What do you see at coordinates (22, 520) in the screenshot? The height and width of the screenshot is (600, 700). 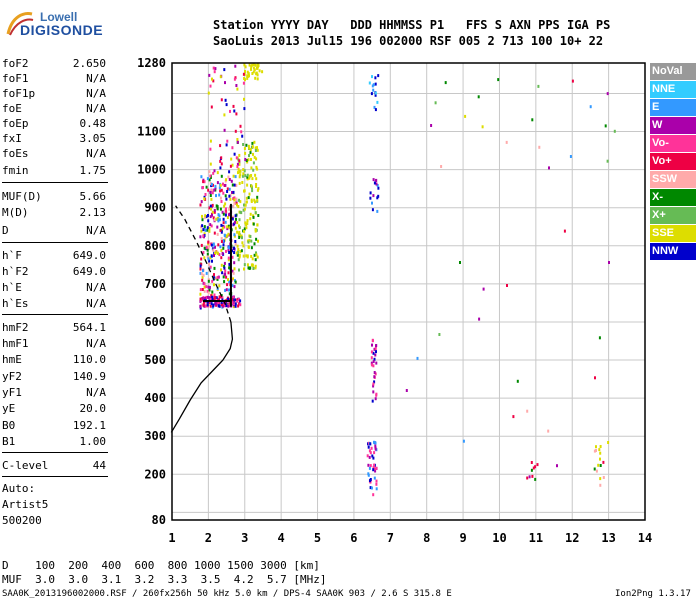 I see `auto-version: 500200` at bounding box center [22, 520].